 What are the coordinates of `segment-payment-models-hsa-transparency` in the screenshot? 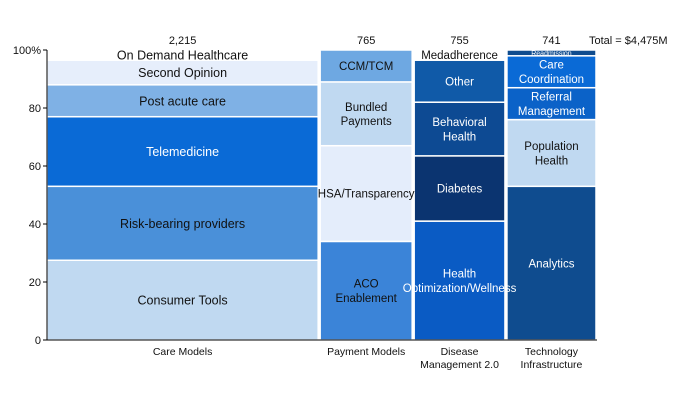 It's located at (366, 193).